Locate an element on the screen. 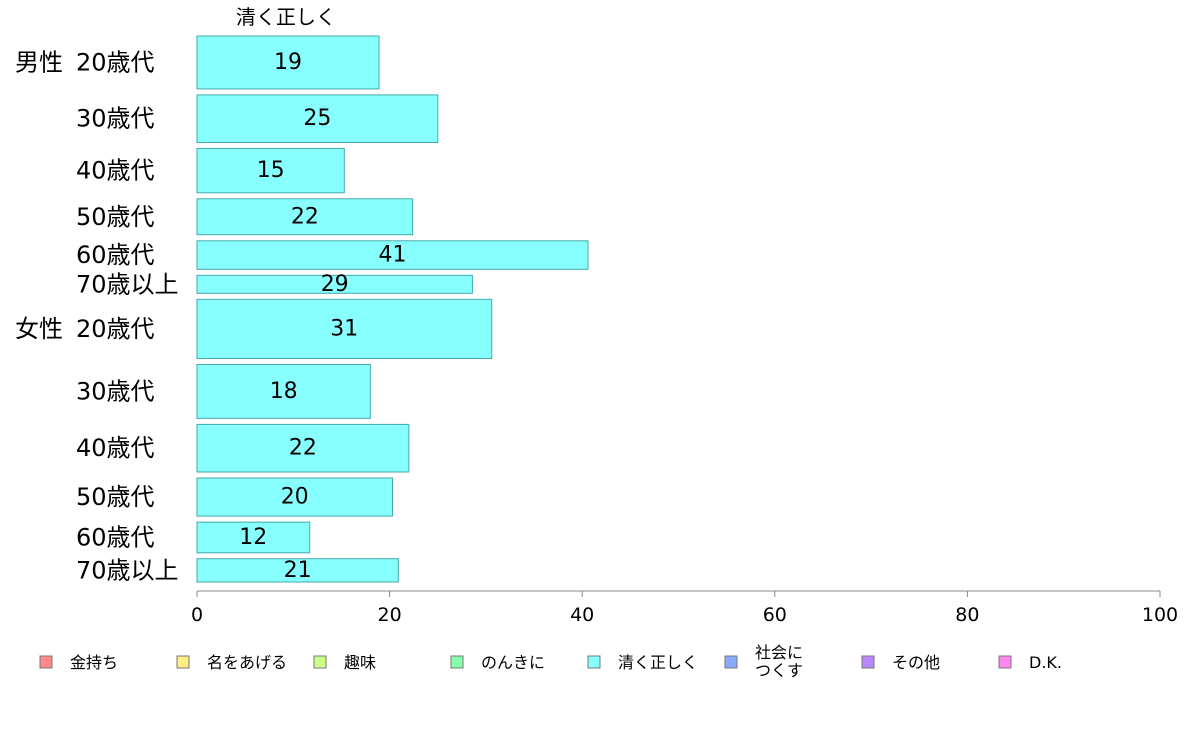 This screenshot has height=736, width=1188. data-label: 18 is located at coordinates (284, 391).